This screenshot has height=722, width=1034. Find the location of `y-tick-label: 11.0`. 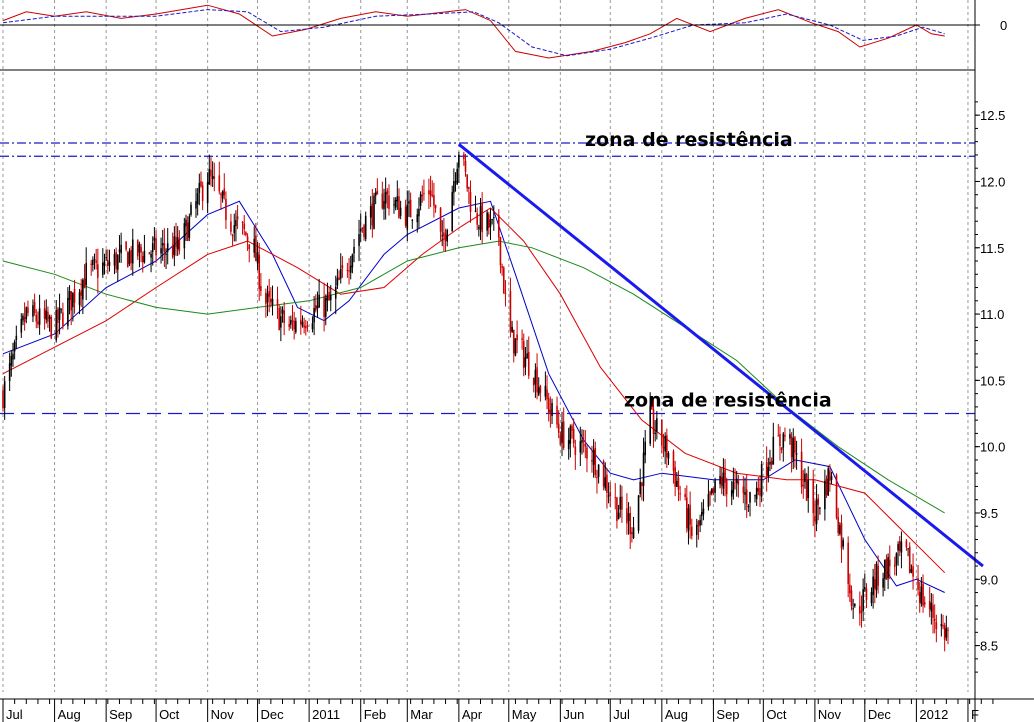

y-tick-label: 11.0 is located at coordinates (992, 314).